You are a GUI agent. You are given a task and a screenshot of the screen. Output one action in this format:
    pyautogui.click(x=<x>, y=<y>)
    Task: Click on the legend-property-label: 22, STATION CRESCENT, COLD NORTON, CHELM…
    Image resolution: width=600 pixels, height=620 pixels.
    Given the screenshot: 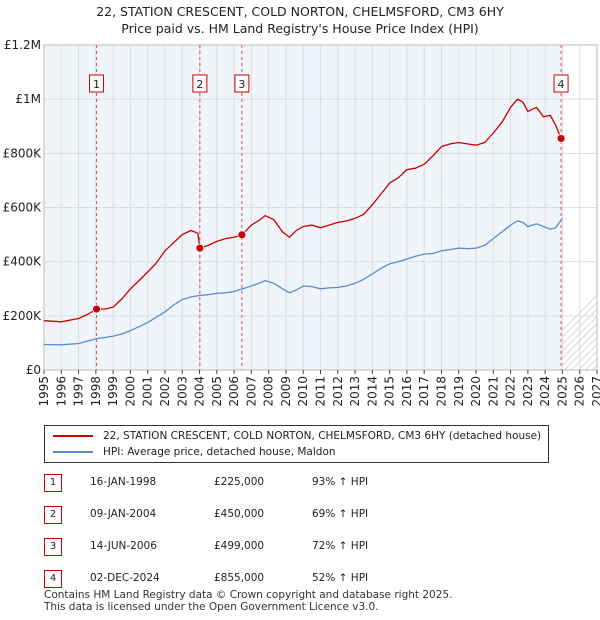 What is the action you would take?
    pyautogui.click(x=322, y=436)
    